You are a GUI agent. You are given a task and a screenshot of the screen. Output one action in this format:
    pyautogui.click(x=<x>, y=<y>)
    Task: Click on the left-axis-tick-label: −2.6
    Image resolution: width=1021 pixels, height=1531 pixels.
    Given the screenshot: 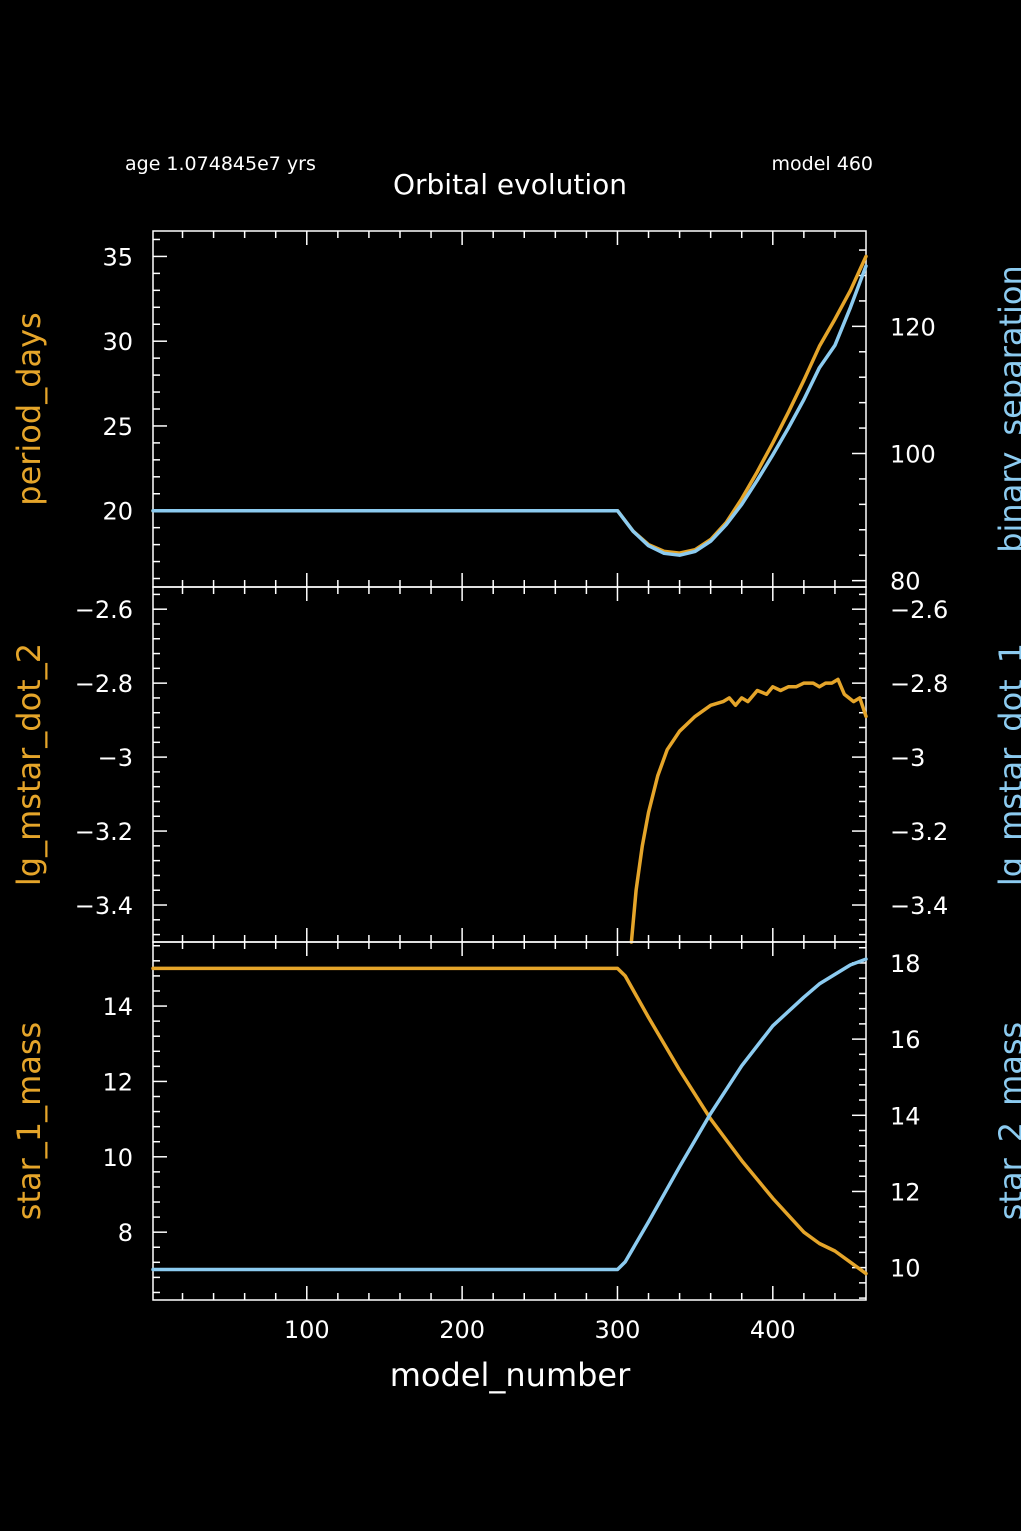 What is the action you would take?
    pyautogui.click(x=104, y=610)
    